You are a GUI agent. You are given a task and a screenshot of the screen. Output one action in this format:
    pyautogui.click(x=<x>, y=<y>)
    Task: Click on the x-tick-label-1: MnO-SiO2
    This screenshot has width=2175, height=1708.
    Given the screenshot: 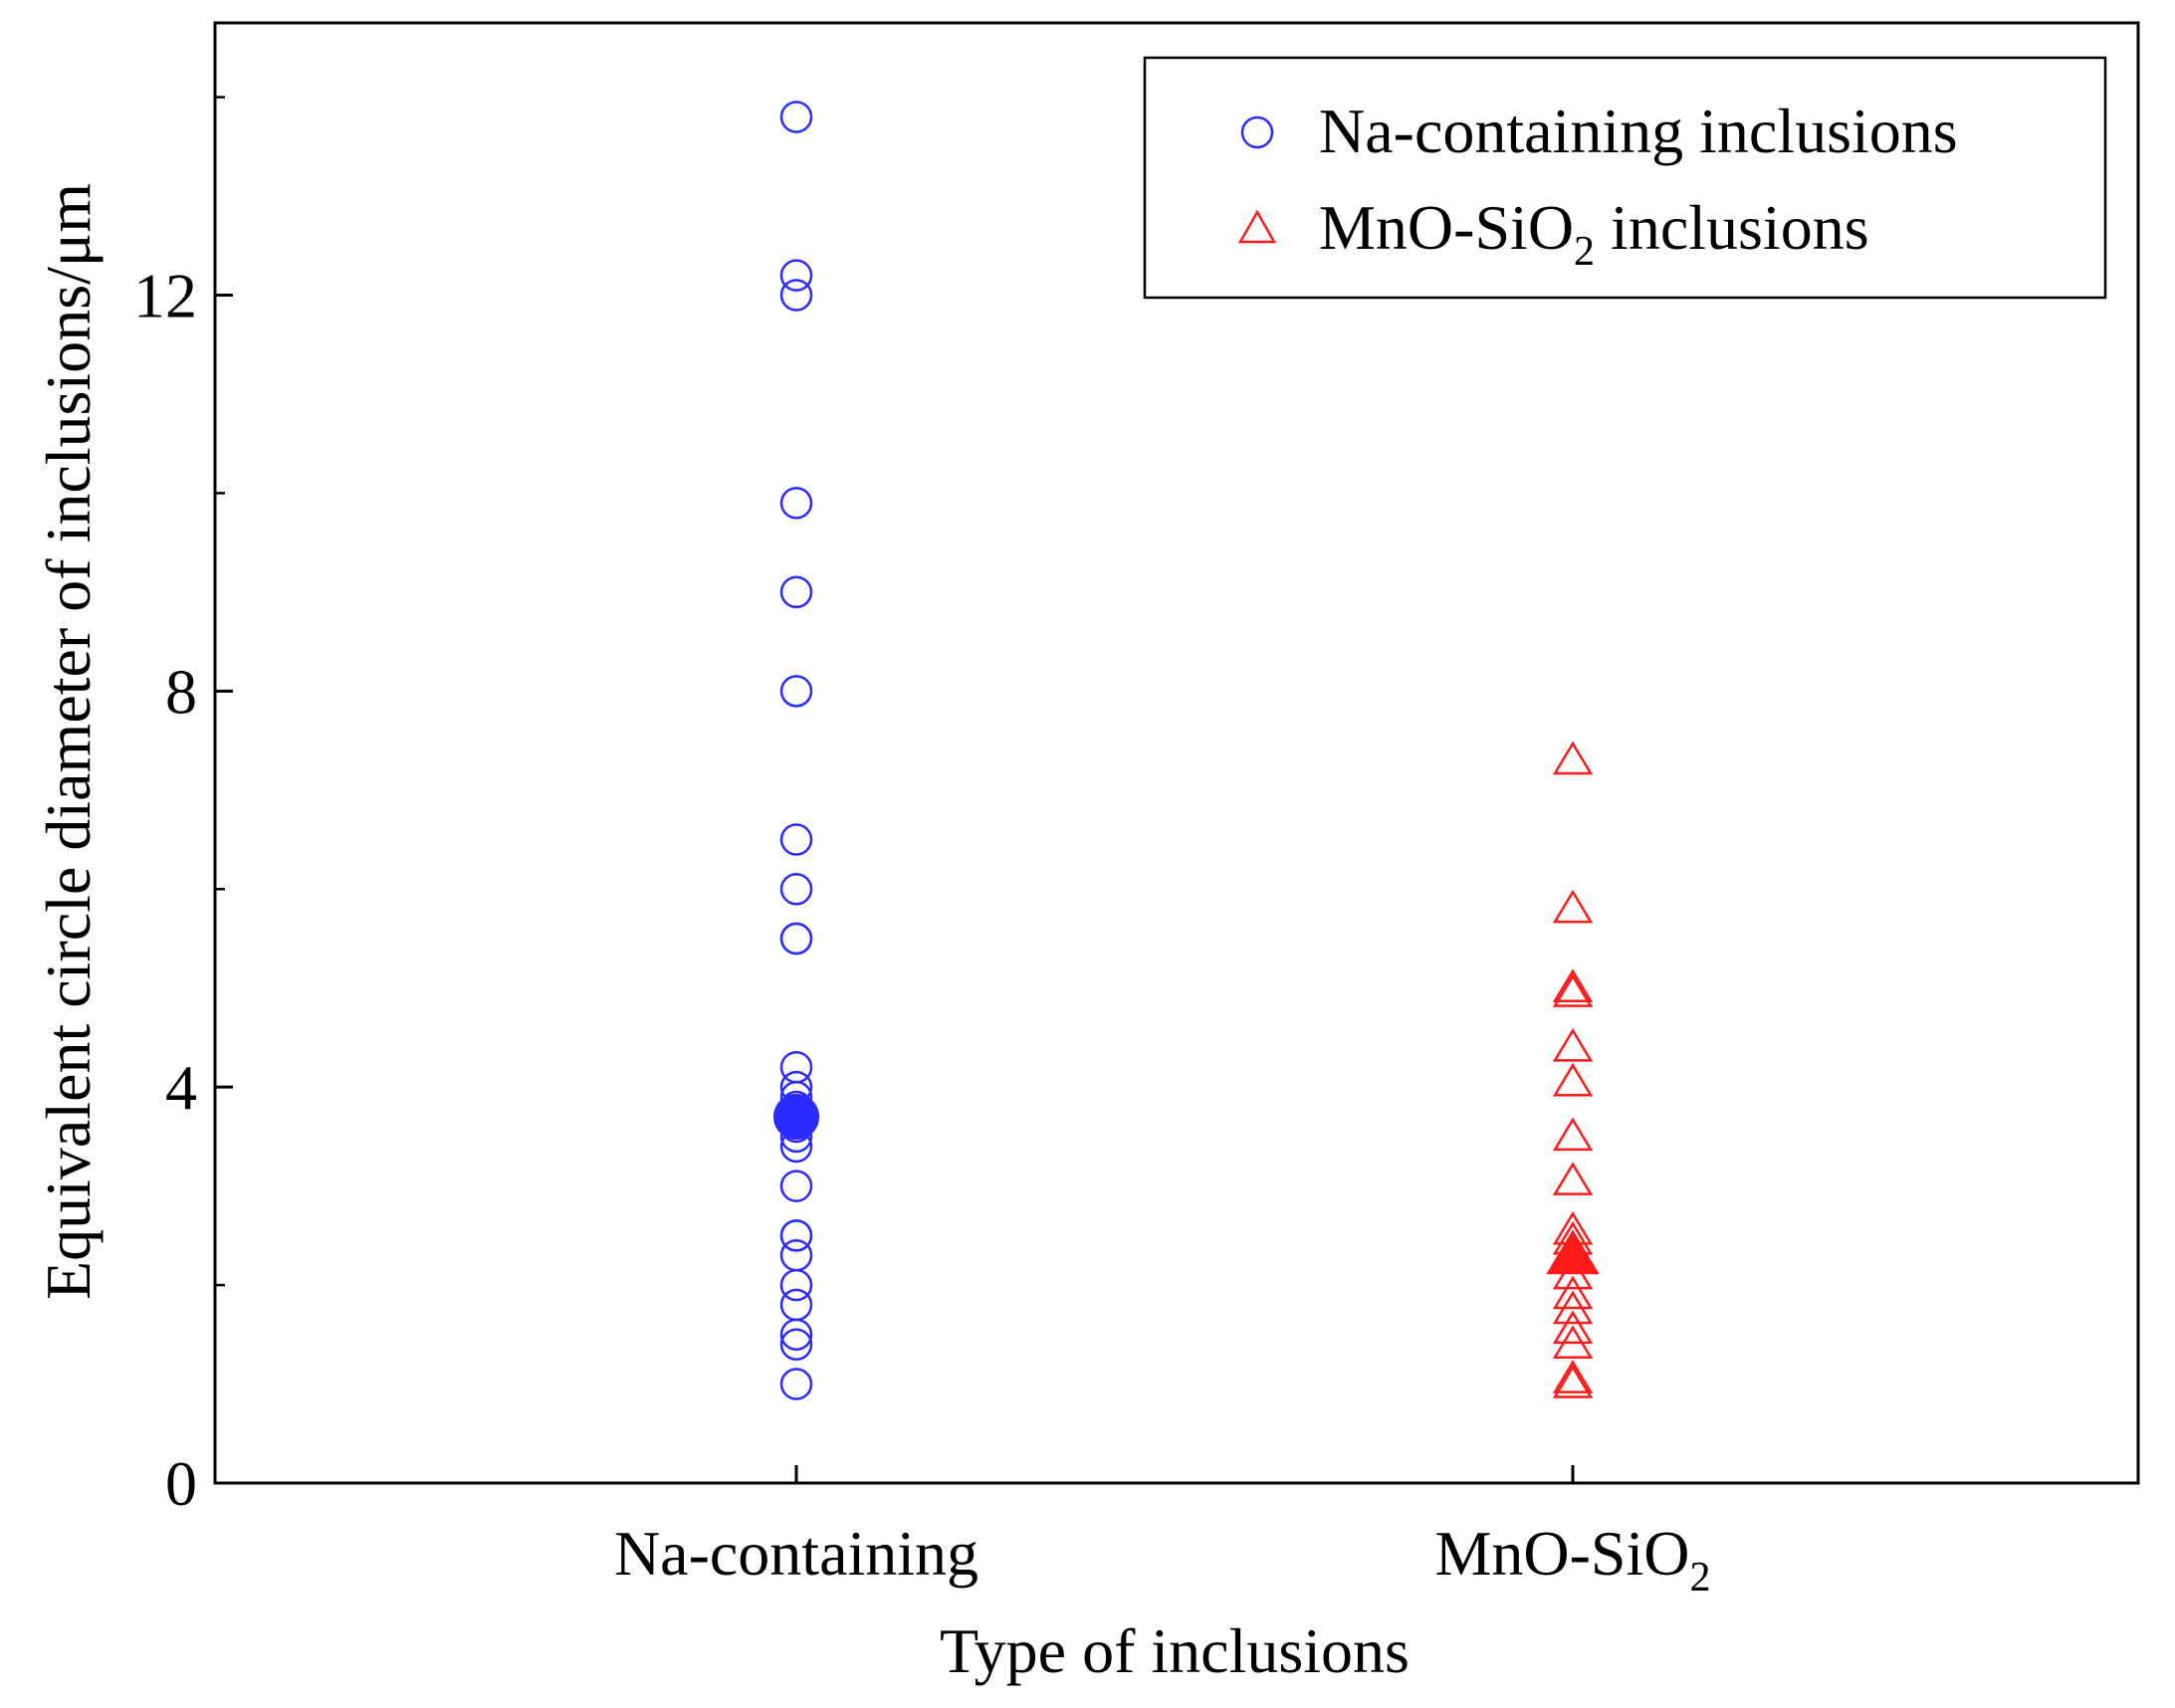 What is the action you would take?
    pyautogui.click(x=1572, y=1559)
    